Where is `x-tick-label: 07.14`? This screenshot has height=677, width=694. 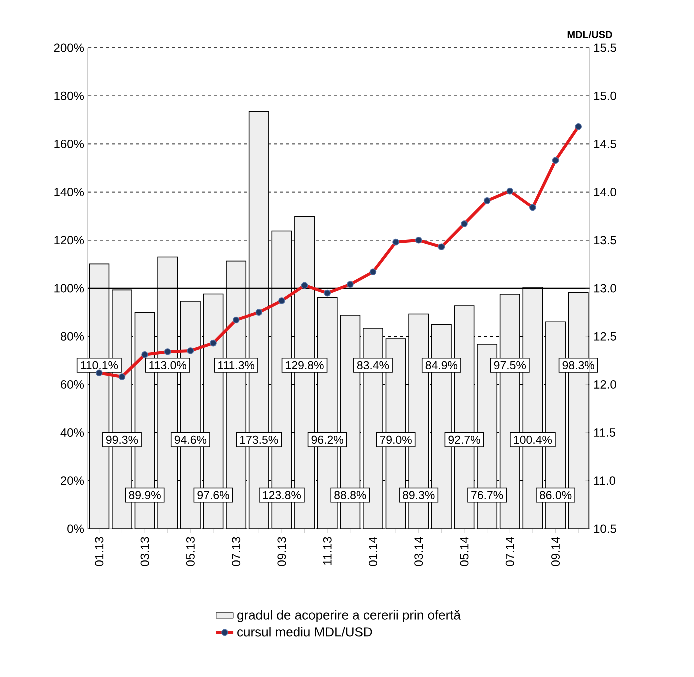 x-tick-label: 07.14 is located at coordinates (510, 551).